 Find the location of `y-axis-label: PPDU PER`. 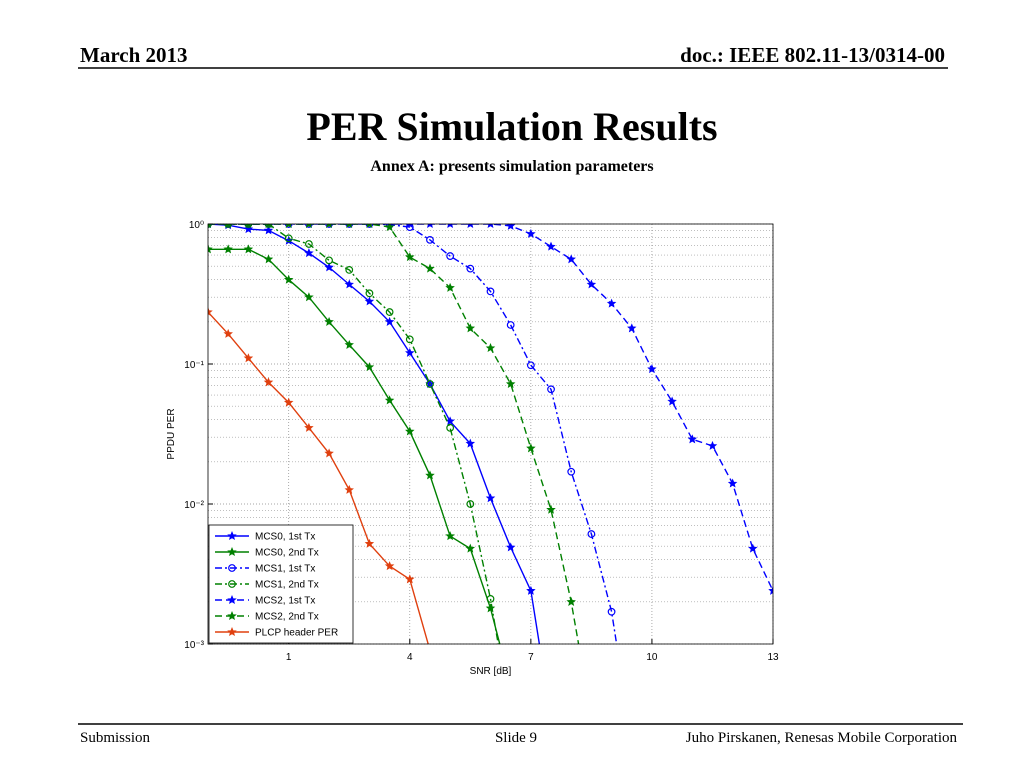

y-axis-label: PPDU PER is located at coordinates (171, 433).